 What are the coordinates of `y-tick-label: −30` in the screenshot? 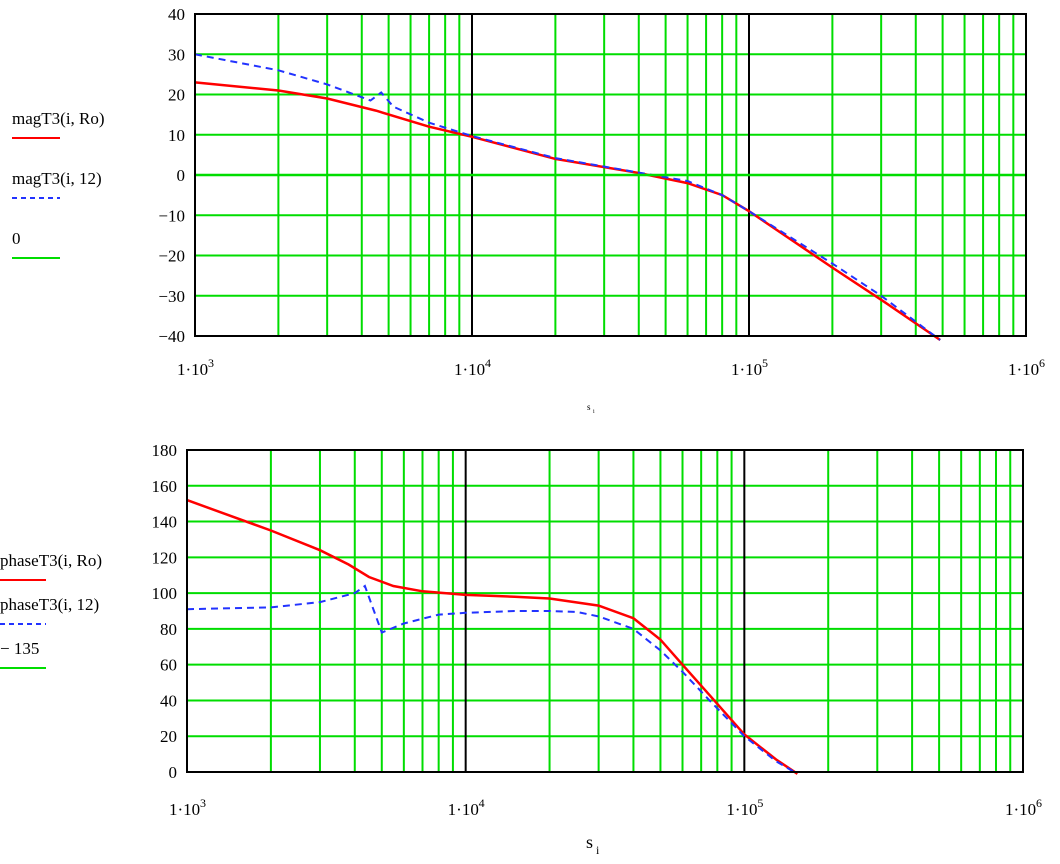 It's located at (171, 296).